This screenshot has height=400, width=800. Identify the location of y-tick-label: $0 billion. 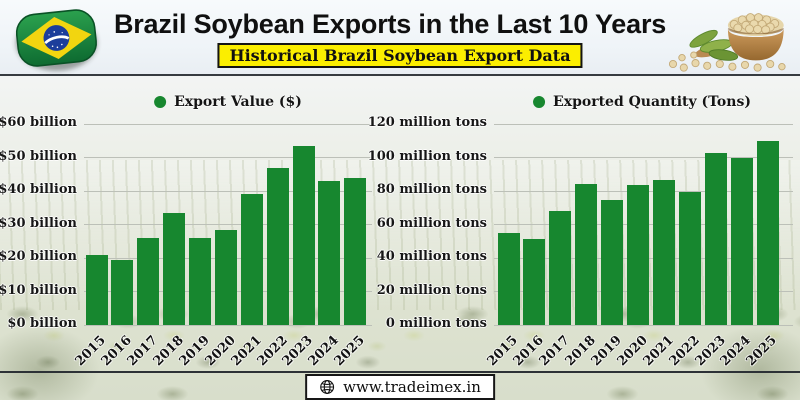
(42, 323).